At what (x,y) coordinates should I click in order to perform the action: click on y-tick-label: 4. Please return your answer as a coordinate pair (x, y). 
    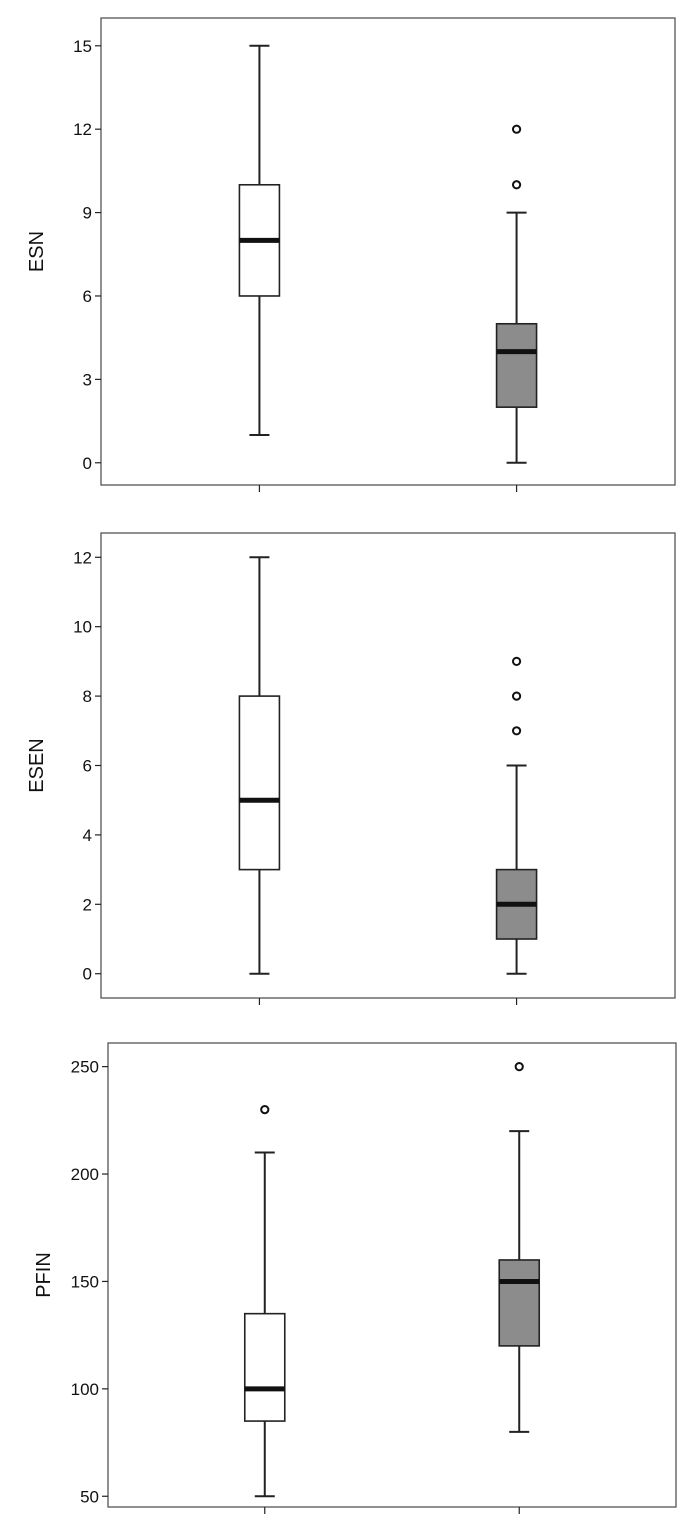
    Looking at the image, I should click on (87, 835).